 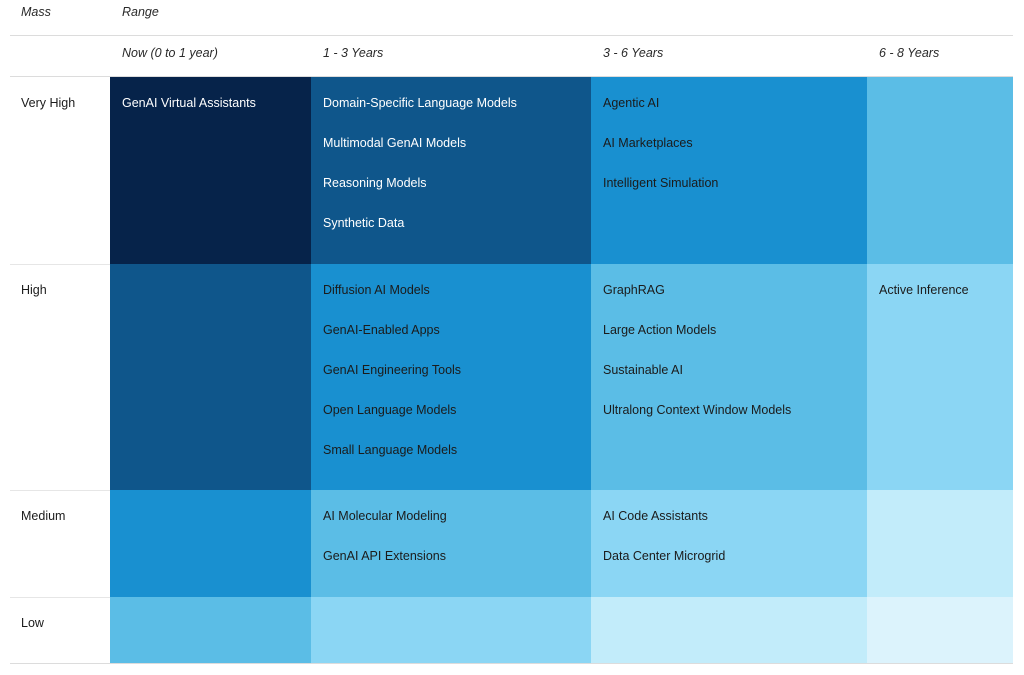 I want to click on cell-high-now-0-to-1-year, so click(x=210, y=377).